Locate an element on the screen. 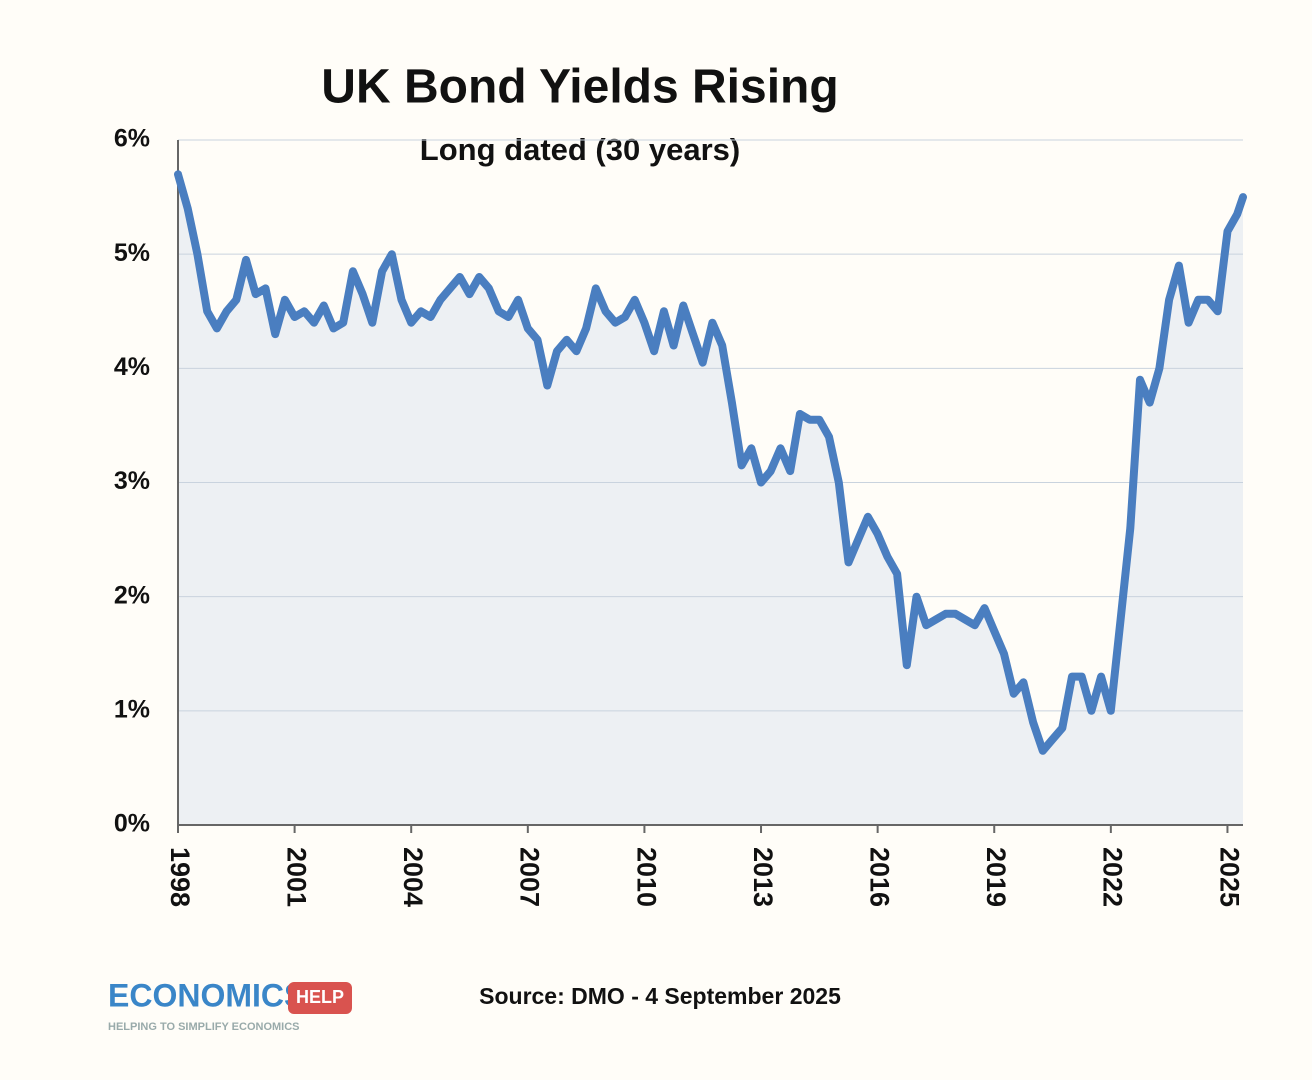 This screenshot has height=1085, width=1312. y-tick-label: 3% is located at coordinates (132, 481).